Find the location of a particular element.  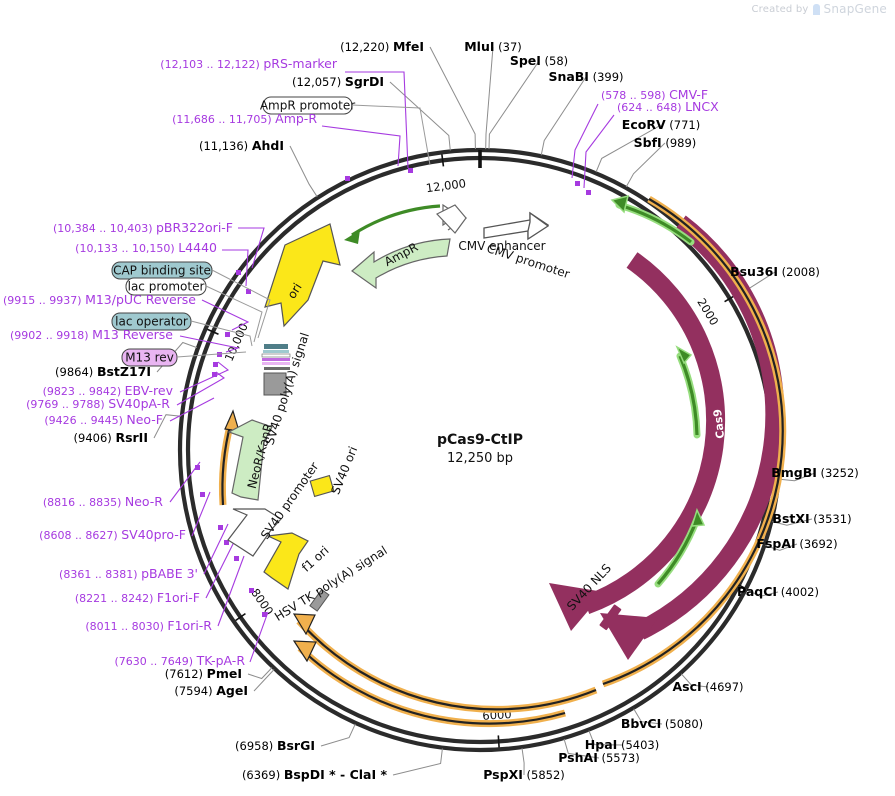

feature-label-text: (9769 .. 9788) SV40pA-R is located at coordinates (98, 403).